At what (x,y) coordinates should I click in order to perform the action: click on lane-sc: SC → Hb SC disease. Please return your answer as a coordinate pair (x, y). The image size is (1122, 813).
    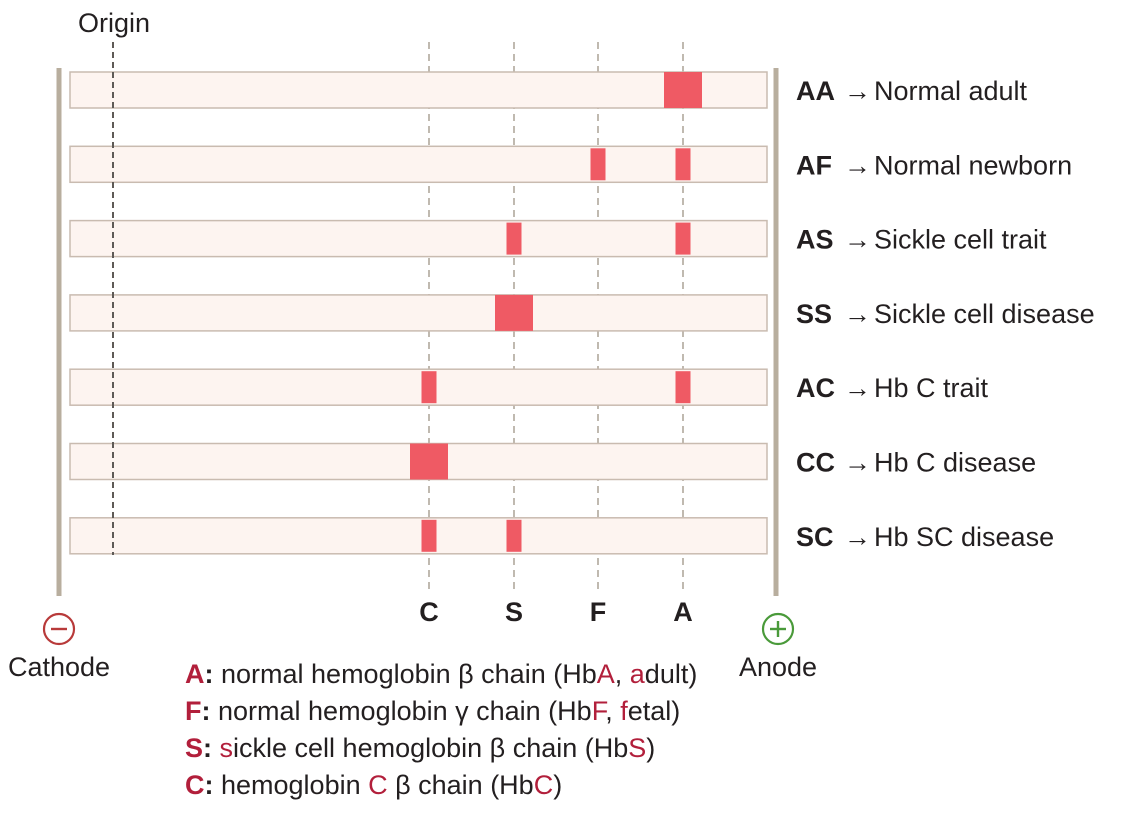
    Looking at the image, I should click on (561, 536).